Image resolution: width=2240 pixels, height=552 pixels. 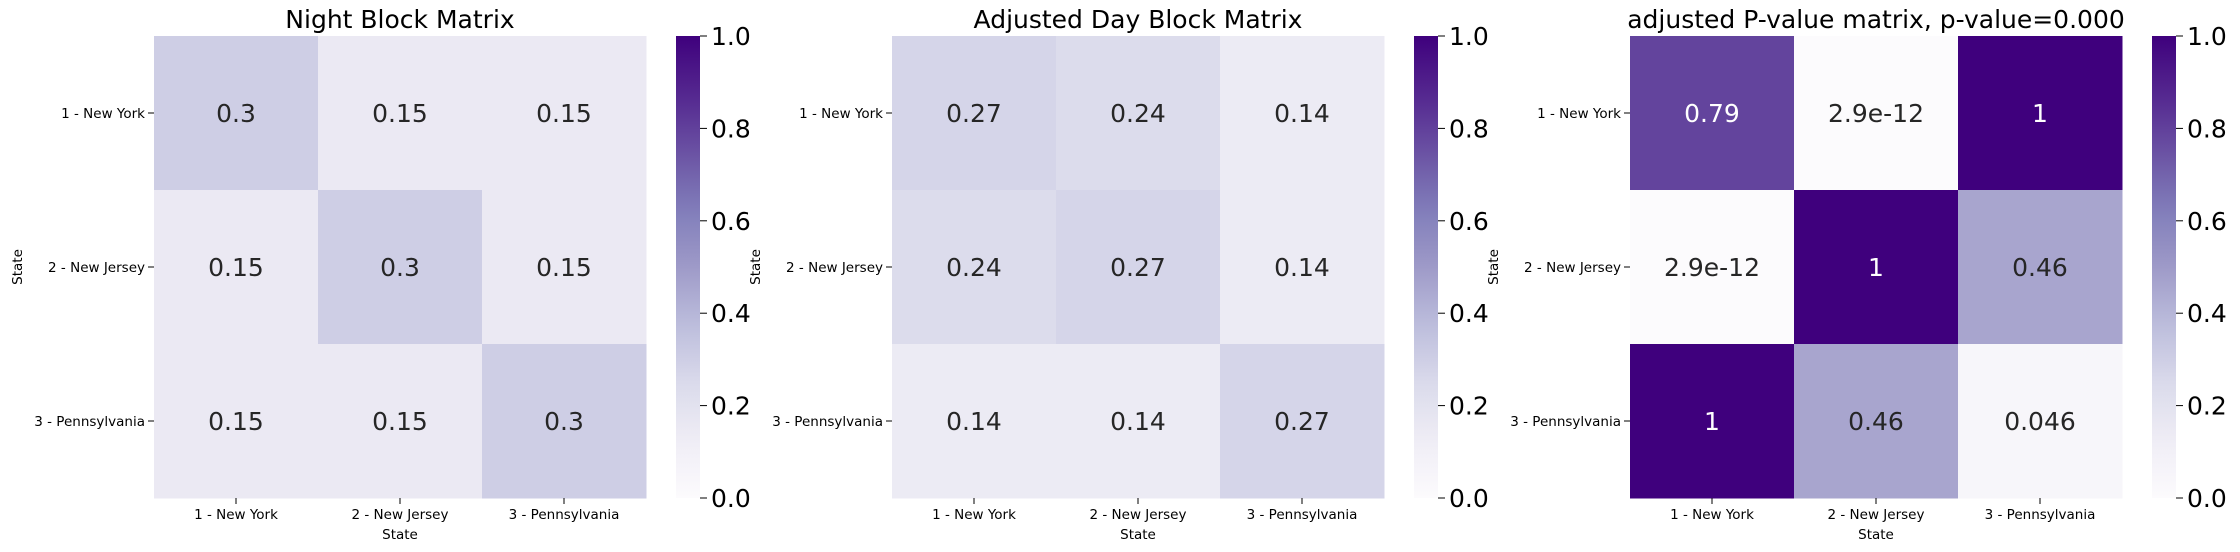 I want to click on chart-title: Night Block Matrix, so click(x=399, y=19).